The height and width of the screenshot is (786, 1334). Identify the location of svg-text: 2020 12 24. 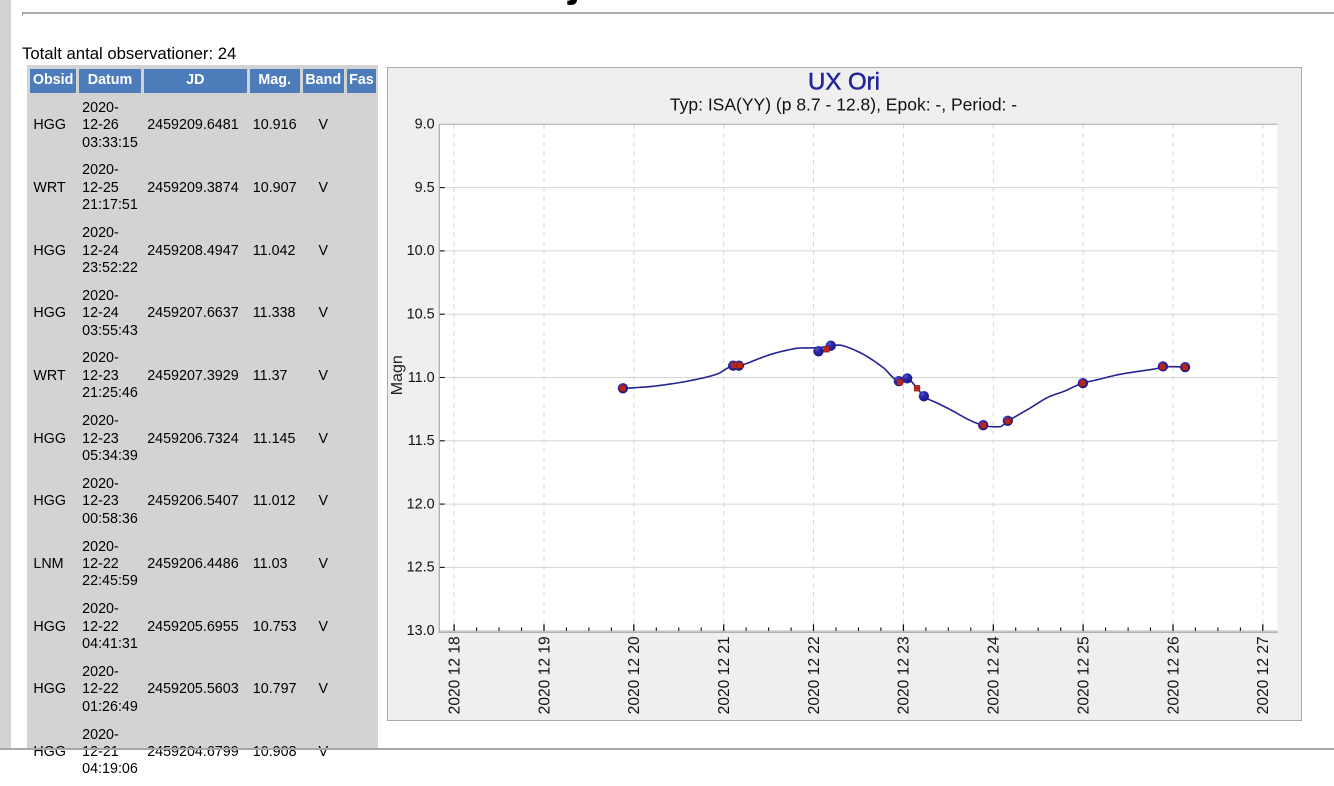
(994, 675).